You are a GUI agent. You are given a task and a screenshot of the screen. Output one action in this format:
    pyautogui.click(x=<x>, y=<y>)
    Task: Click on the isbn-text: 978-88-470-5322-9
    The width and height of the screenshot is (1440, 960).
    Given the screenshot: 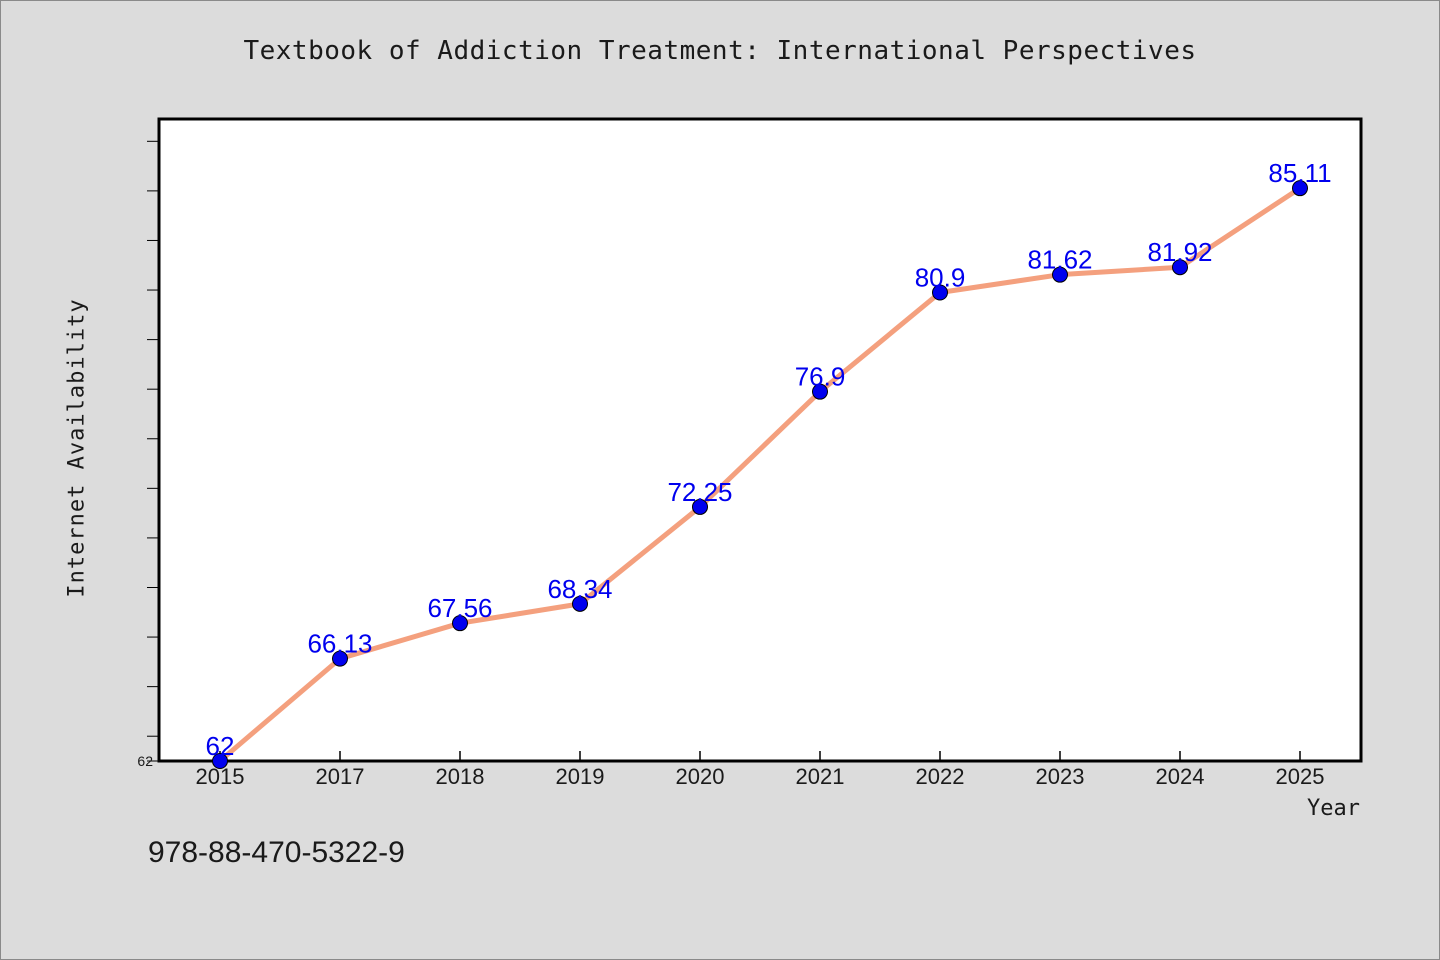 What is the action you would take?
    pyautogui.click(x=276, y=852)
    